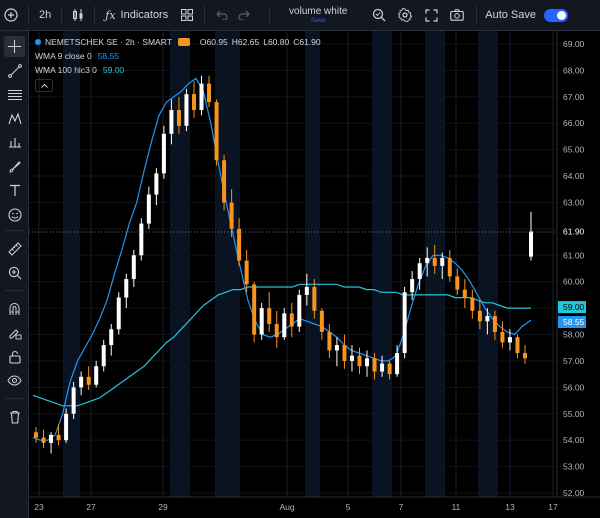  Describe the element at coordinates (574, 361) in the screenshot. I see `price-tick-label: 57.00` at that location.